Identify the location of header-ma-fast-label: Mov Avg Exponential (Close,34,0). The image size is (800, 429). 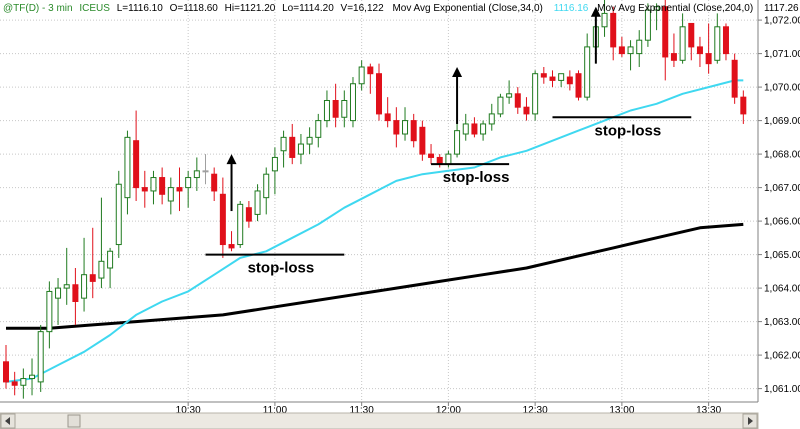
(467, 8).